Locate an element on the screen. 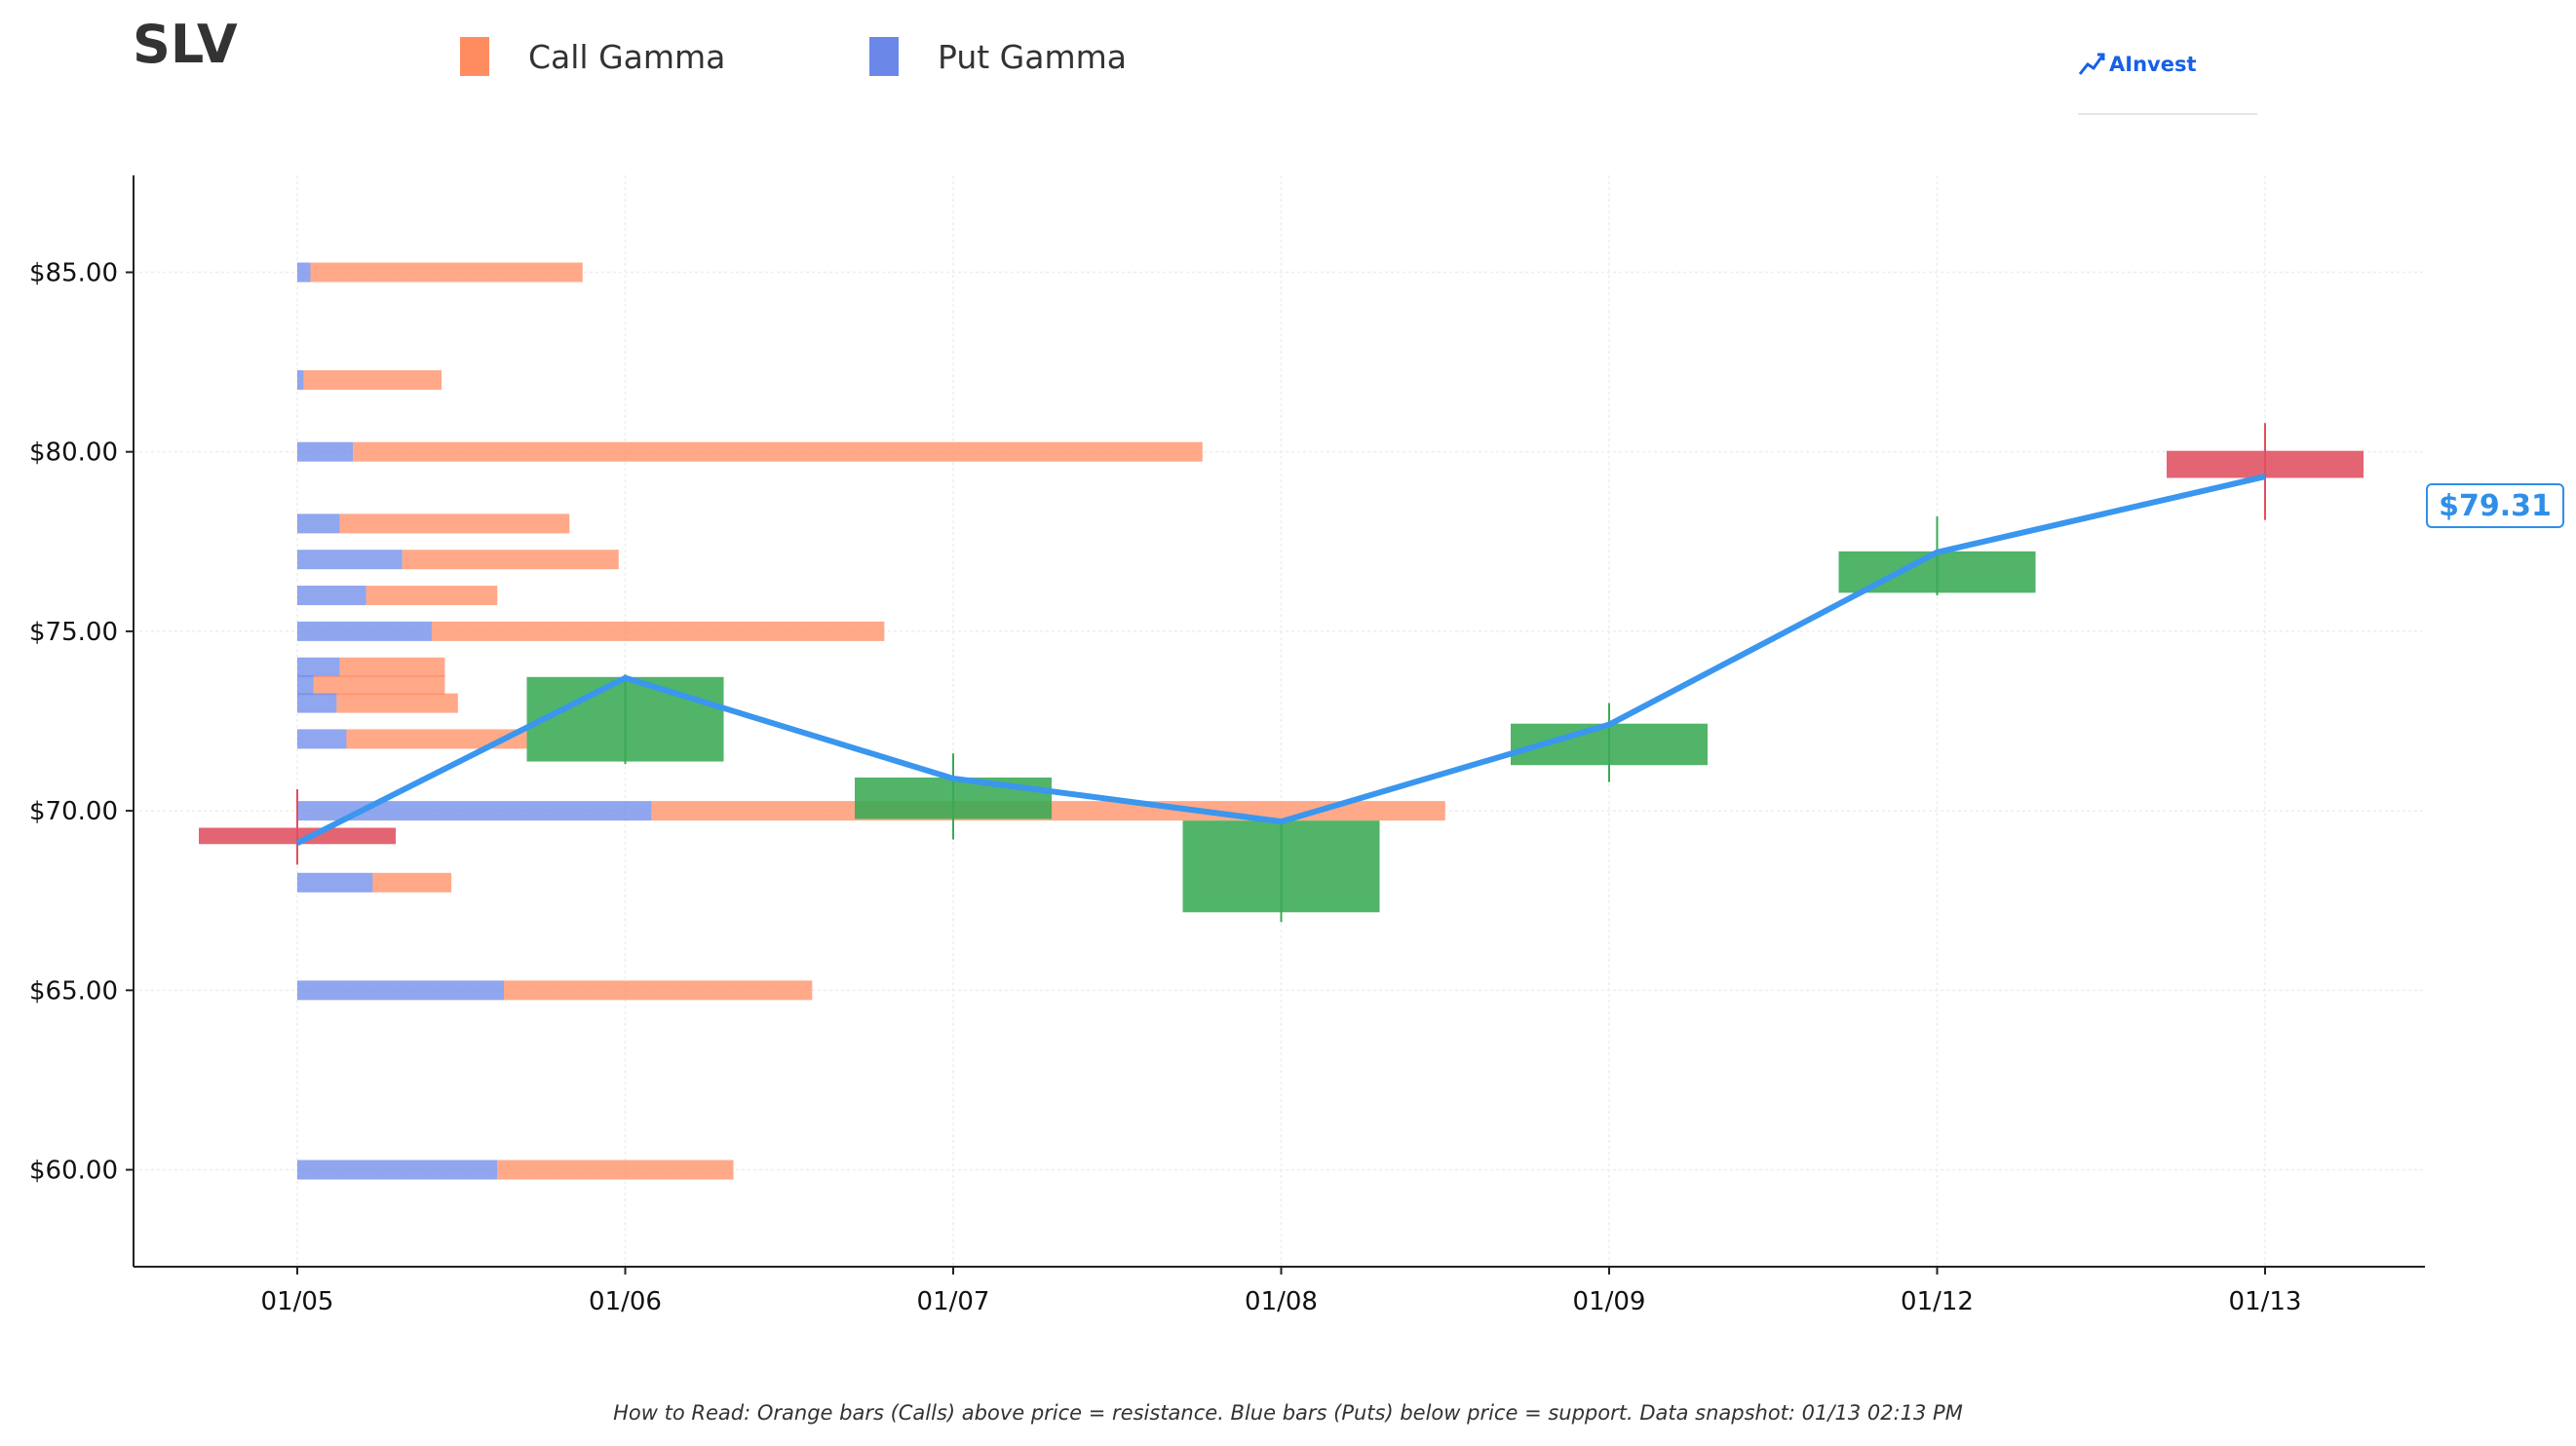 This screenshot has width=2576, height=1446. y-tick-label: $85.00 is located at coordinates (73, 272).